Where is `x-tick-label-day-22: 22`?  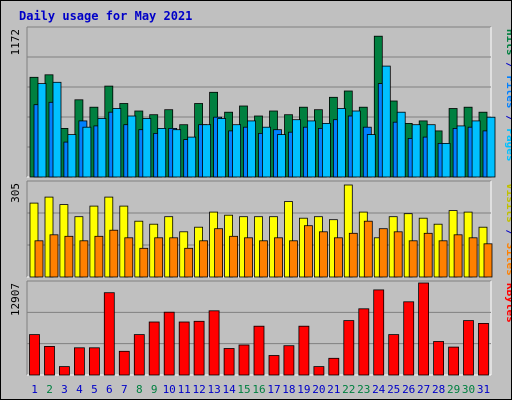 x-tick-label-day-22: 22 is located at coordinates (348, 389).